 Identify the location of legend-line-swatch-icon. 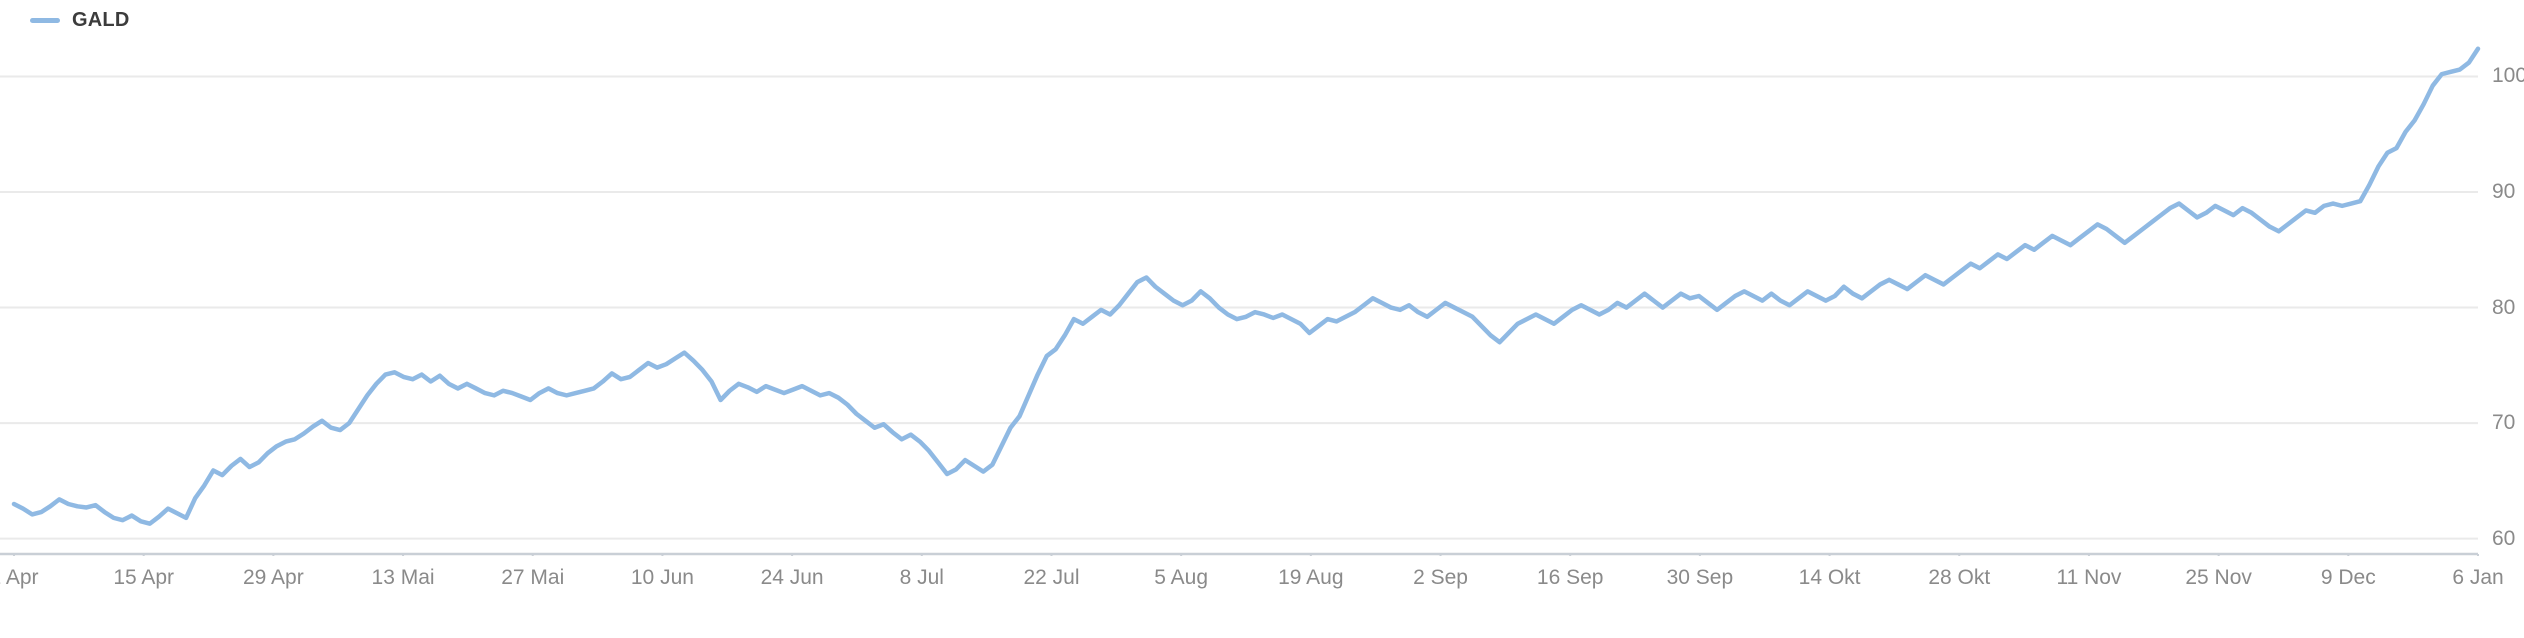
(45, 20).